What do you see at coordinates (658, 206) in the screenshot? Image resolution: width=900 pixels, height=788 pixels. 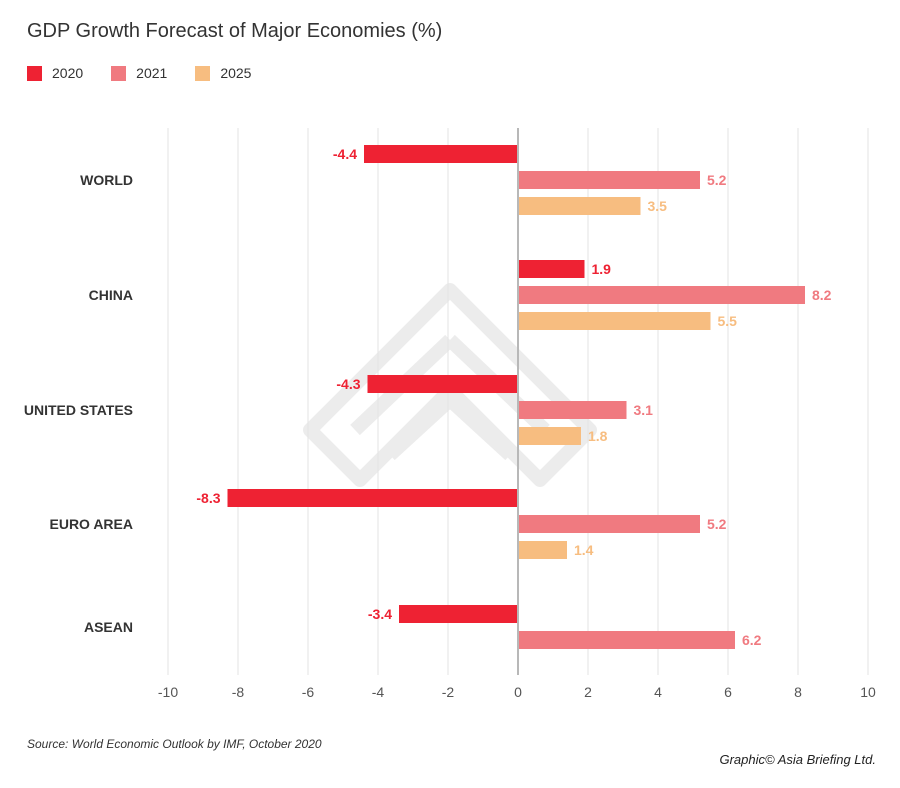 I see `data-label: 3.5` at bounding box center [658, 206].